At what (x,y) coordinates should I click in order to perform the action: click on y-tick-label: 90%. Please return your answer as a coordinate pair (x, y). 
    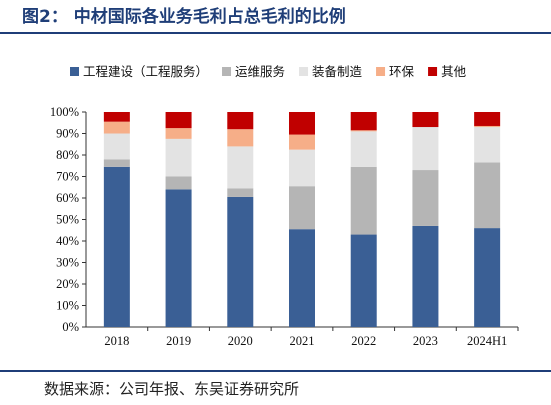
    Looking at the image, I should click on (67, 134).